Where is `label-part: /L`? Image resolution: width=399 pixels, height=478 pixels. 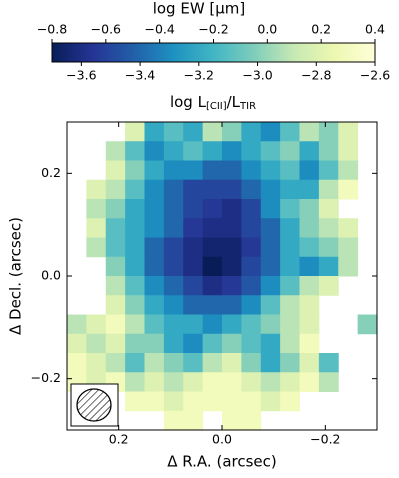 label-part: /L is located at coordinates (234, 102).